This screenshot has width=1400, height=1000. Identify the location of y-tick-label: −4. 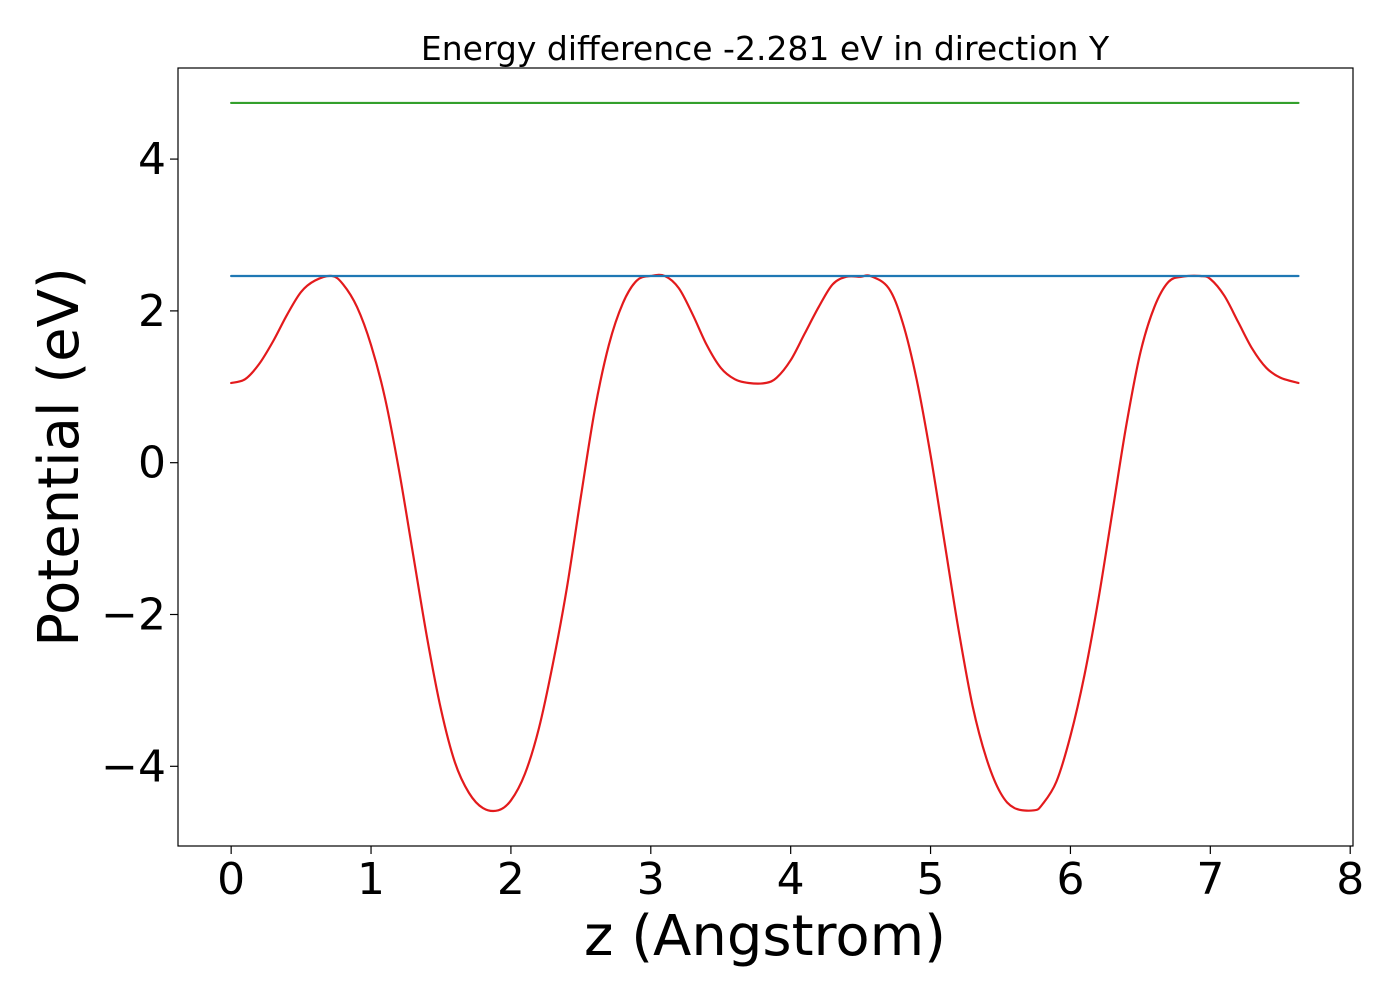
(133, 766).